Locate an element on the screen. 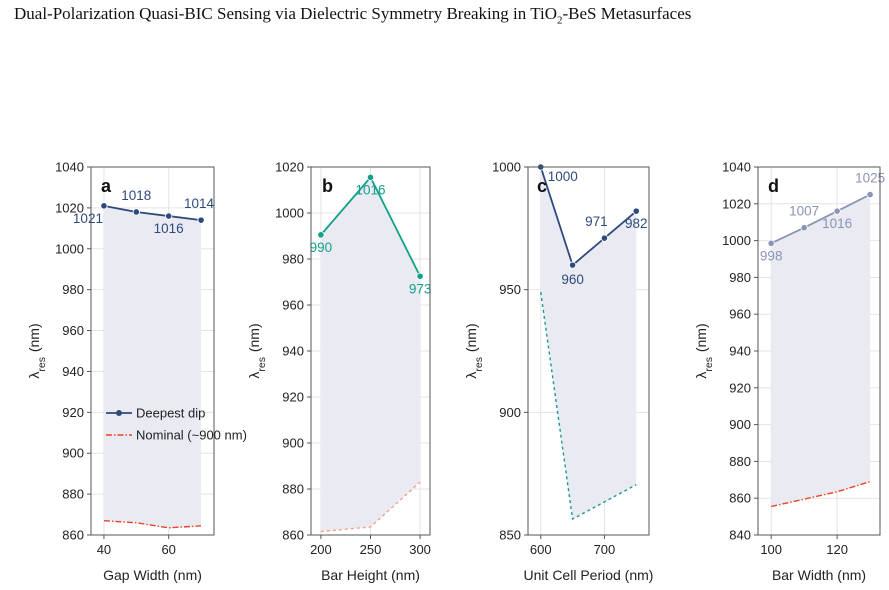  x-axis-label: Gap Width (nm) is located at coordinates (152, 575).